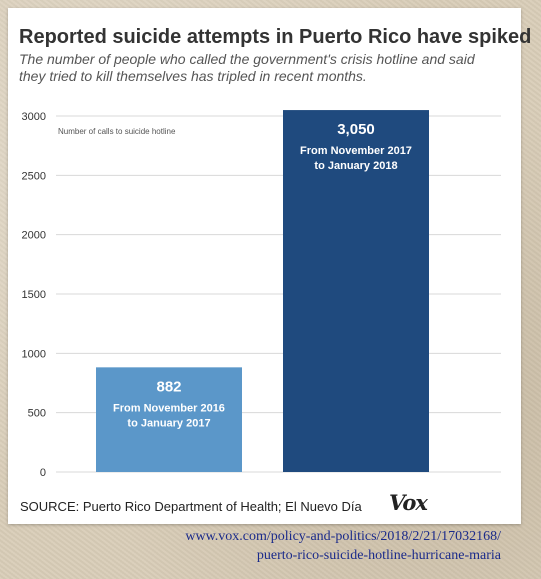  What do you see at coordinates (34, 117) in the screenshot?
I see `y-tick-label: 3000` at bounding box center [34, 117].